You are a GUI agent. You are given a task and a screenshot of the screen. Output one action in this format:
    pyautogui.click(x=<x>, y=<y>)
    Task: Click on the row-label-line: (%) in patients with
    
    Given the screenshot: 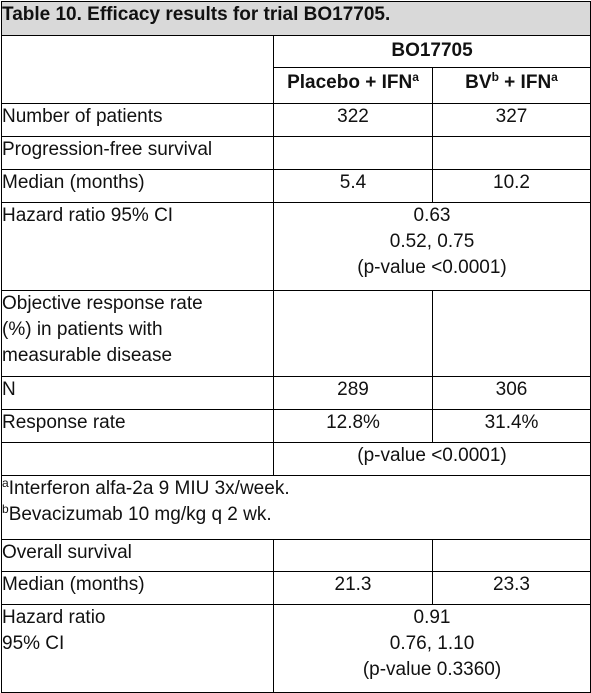 What is the action you would take?
    pyautogui.click(x=82, y=329)
    